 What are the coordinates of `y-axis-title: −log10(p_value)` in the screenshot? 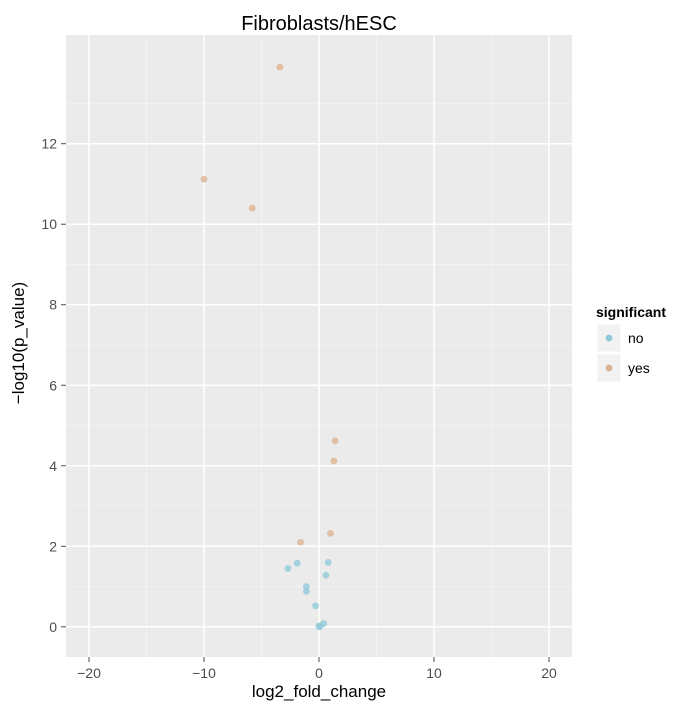 It's located at (18, 343).